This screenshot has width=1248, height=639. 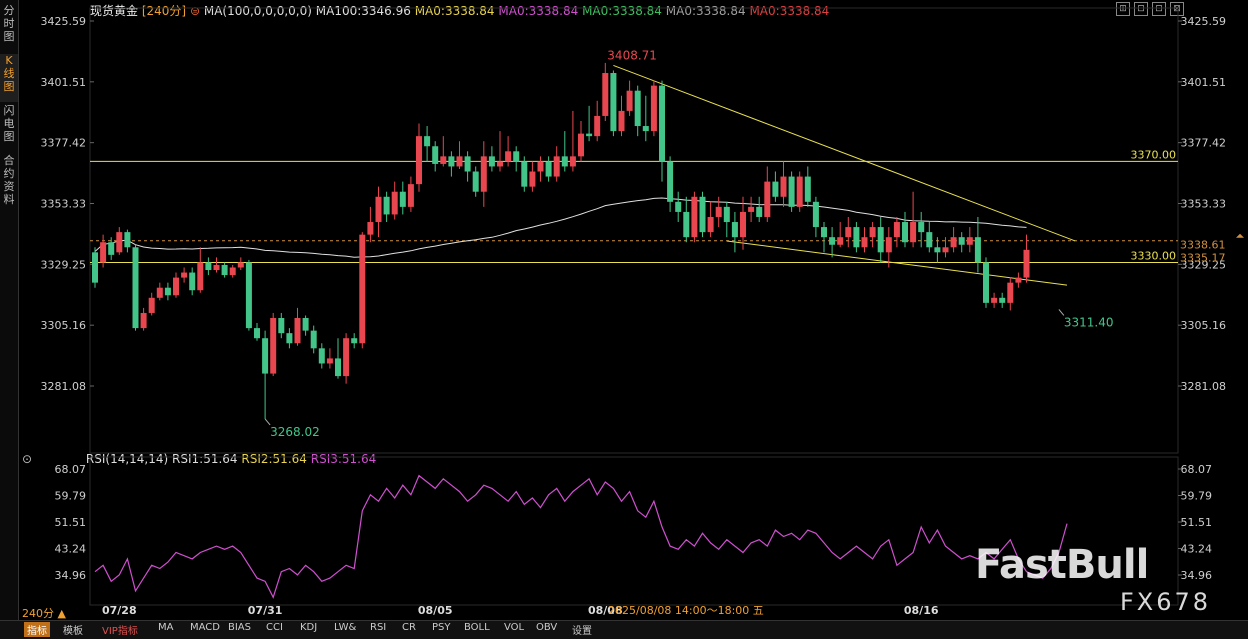 I want to click on left-axis-label: 3281.08, so click(x=64, y=386).